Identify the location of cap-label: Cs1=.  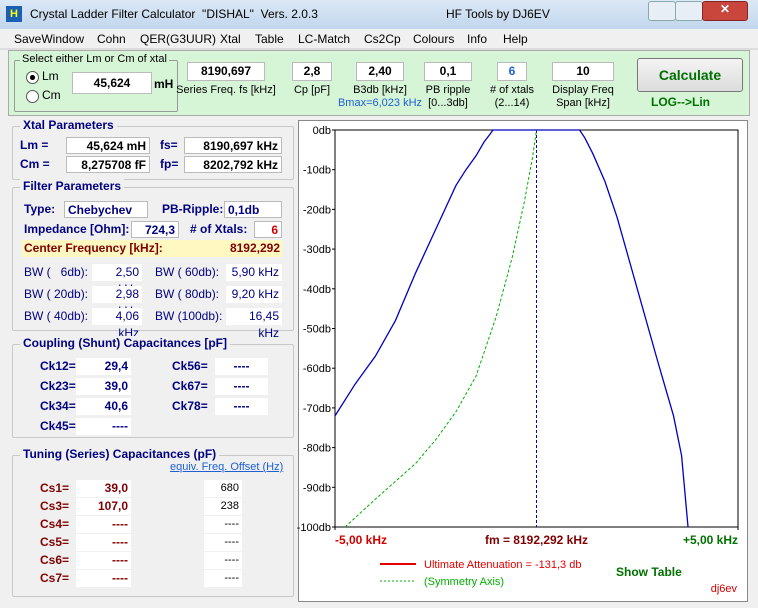
(55, 488).